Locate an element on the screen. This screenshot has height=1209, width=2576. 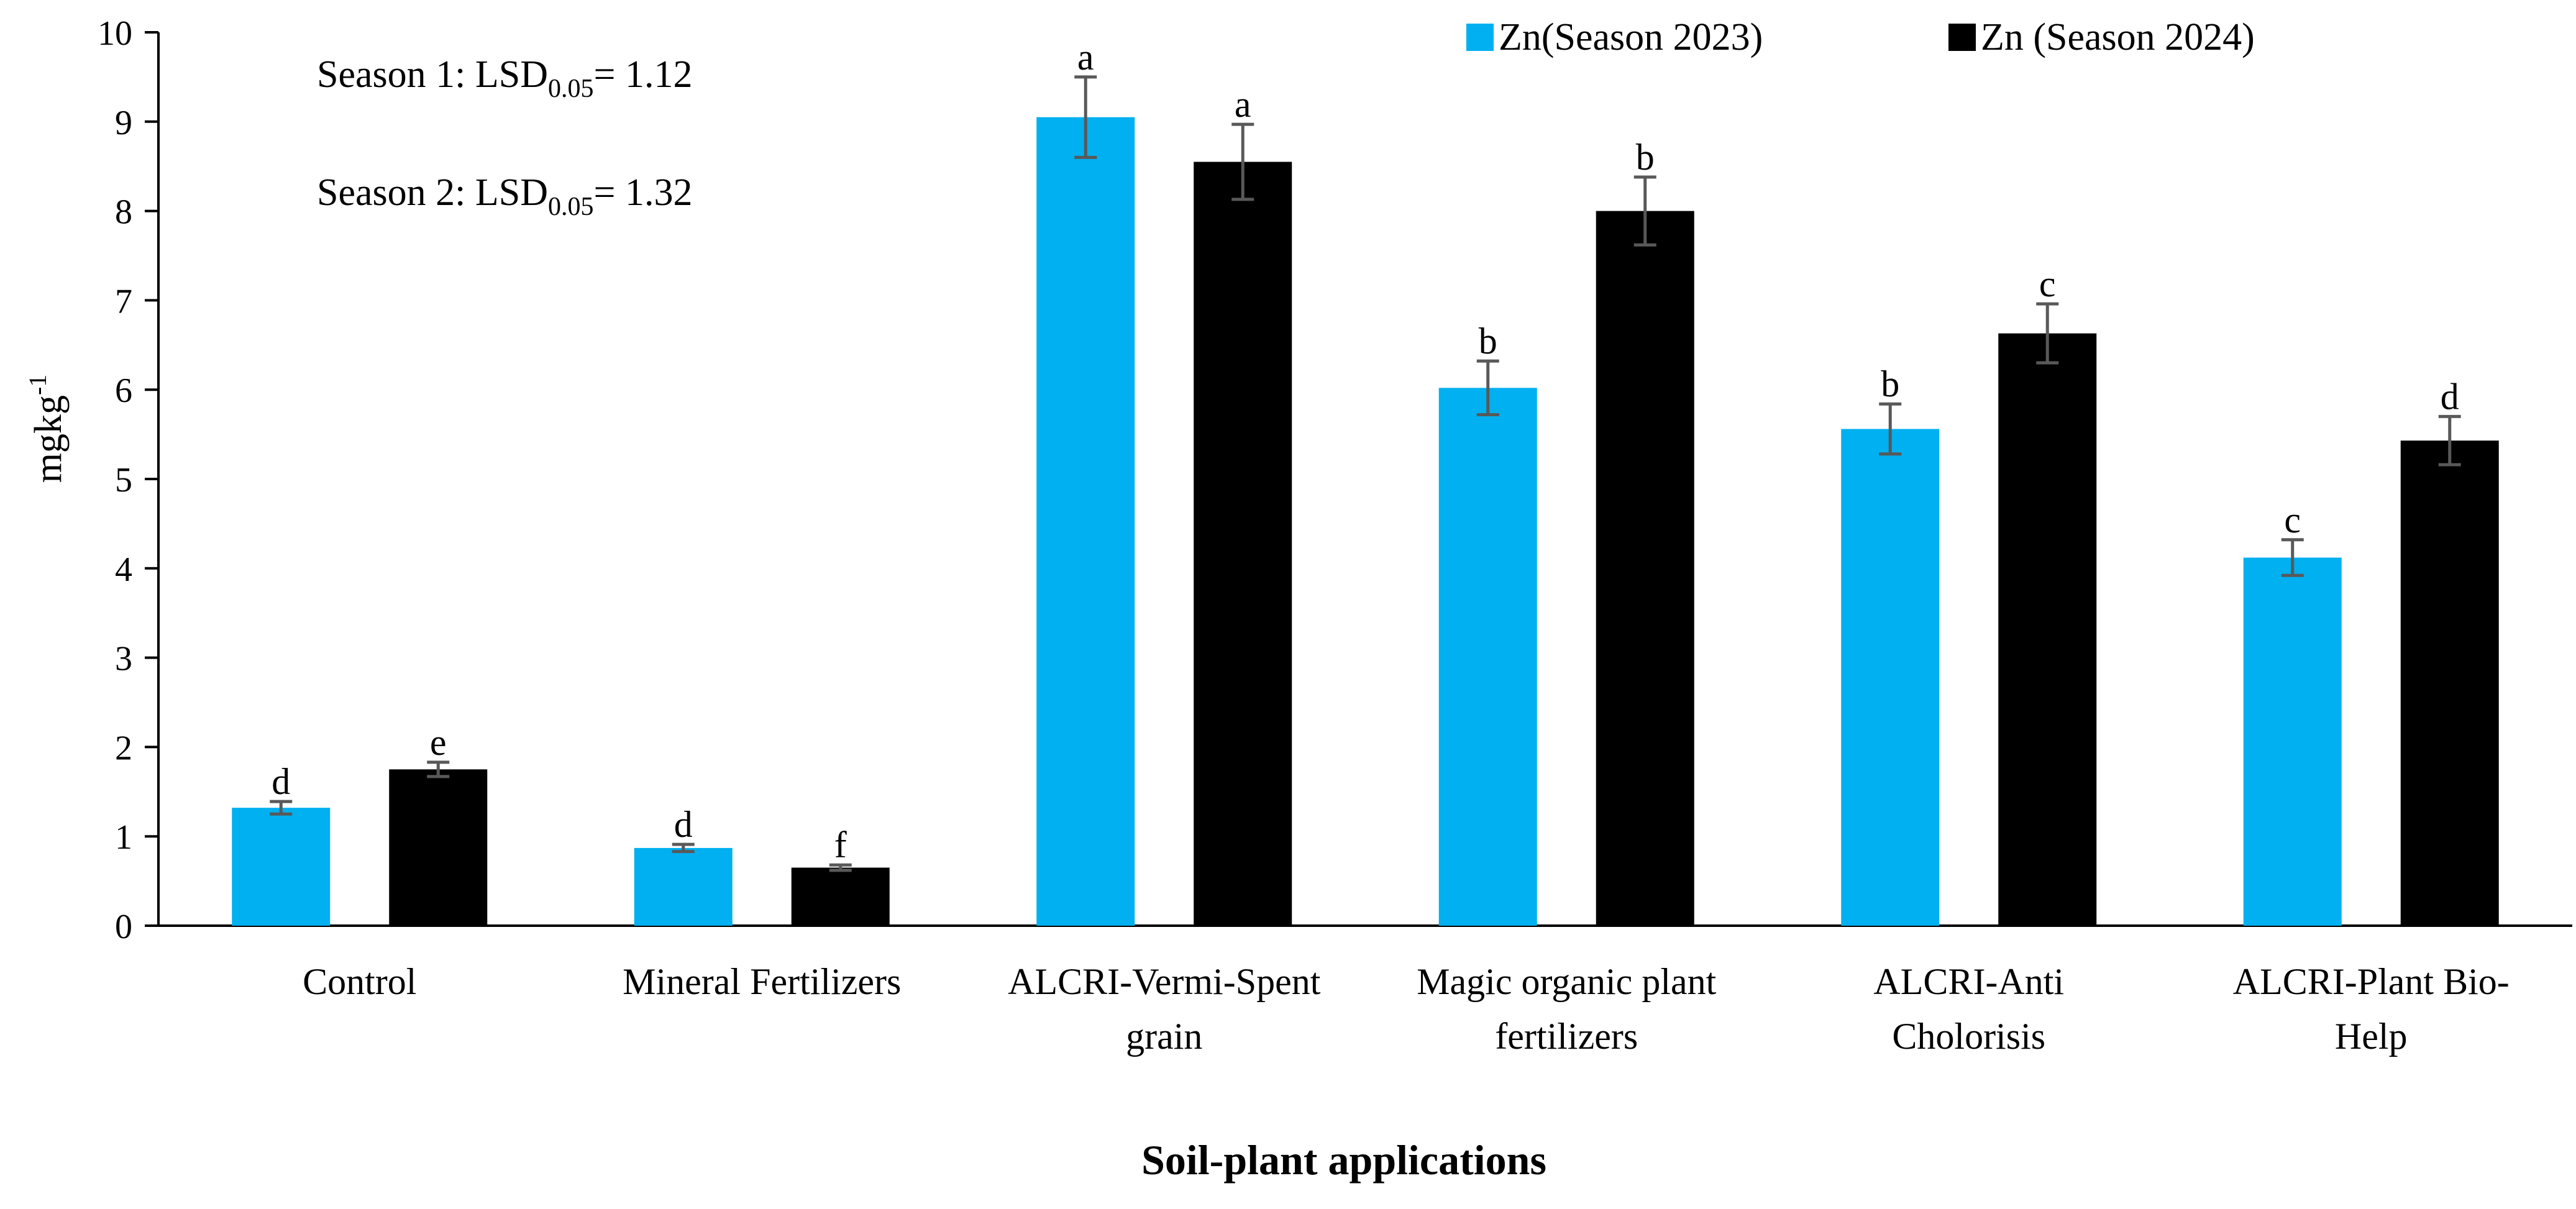
y-tick-label: 0 is located at coordinates (123, 927).